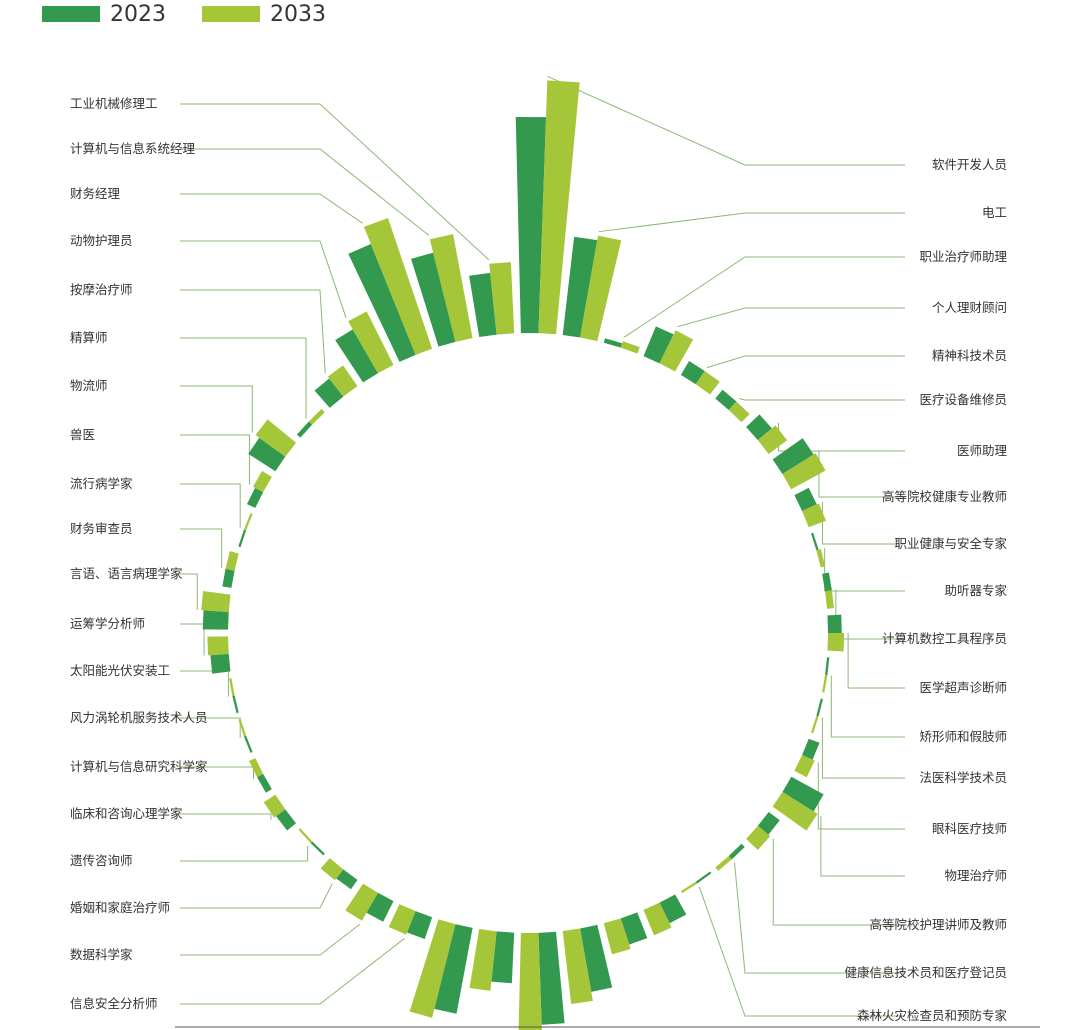 Image resolution: width=1080 pixels, height=1030 pixels. Describe the element at coordinates (231, 14) in the screenshot. I see `legend-swatch-2033` at that location.